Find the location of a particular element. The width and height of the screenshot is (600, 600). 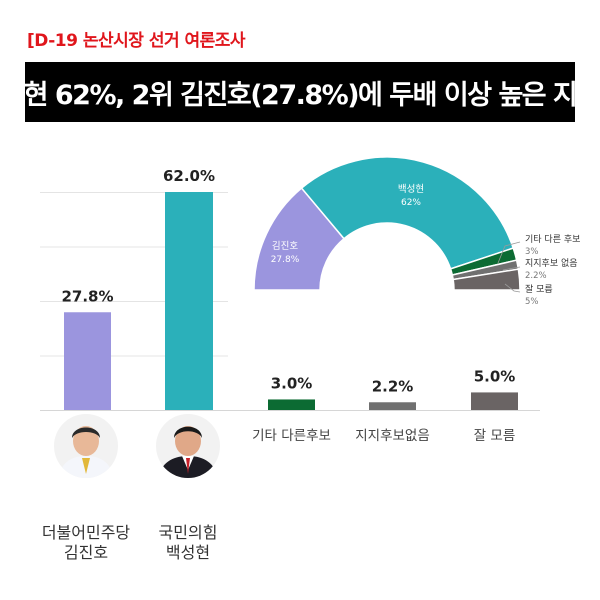

bar-value-label-2: 3.0% is located at coordinates (292, 383).